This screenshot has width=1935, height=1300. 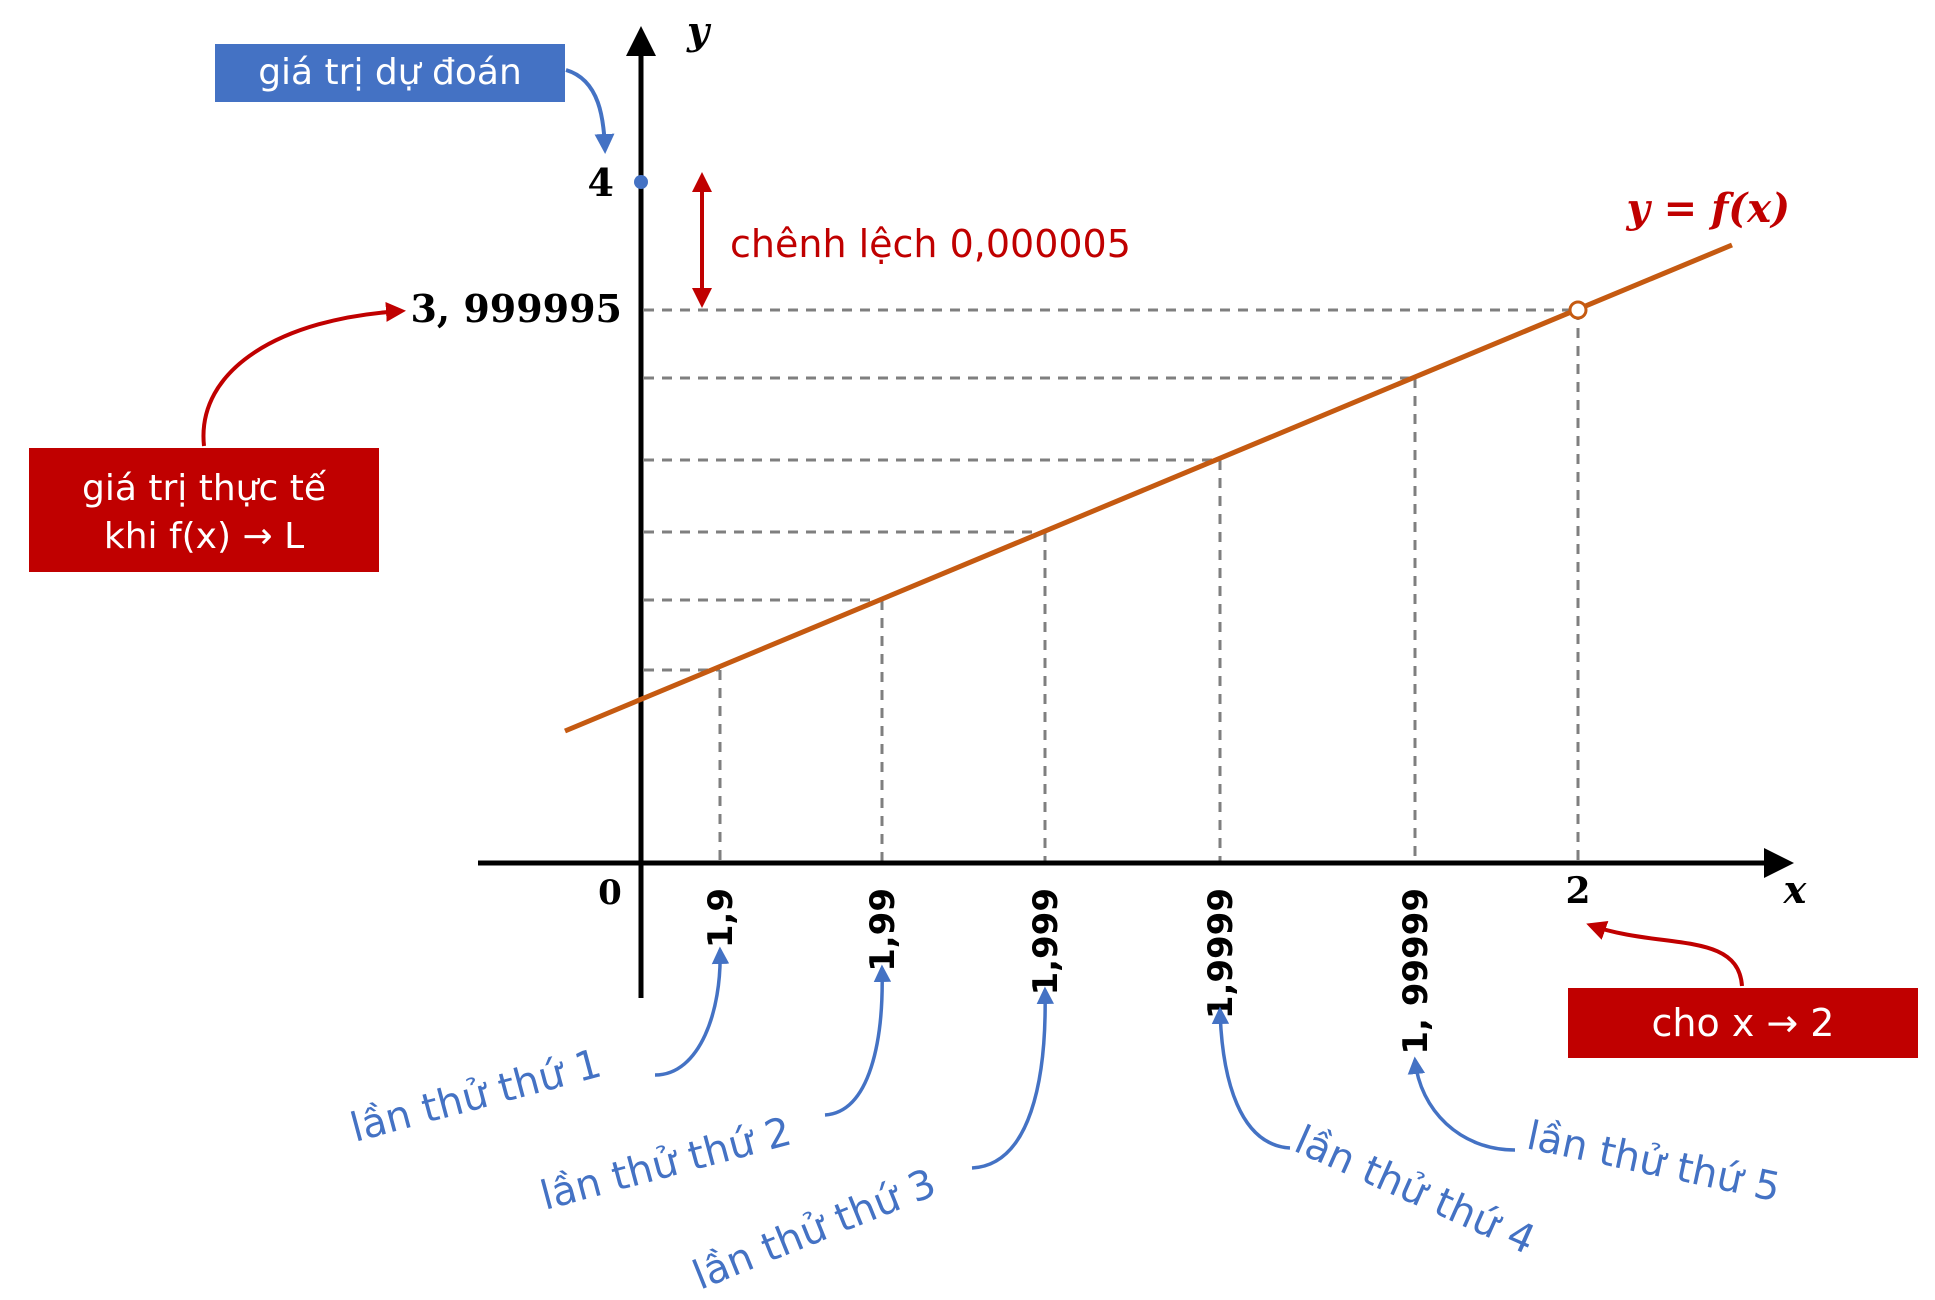 What do you see at coordinates (1577, 891) in the screenshot?
I see `x-tick-limit: 2` at bounding box center [1577, 891].